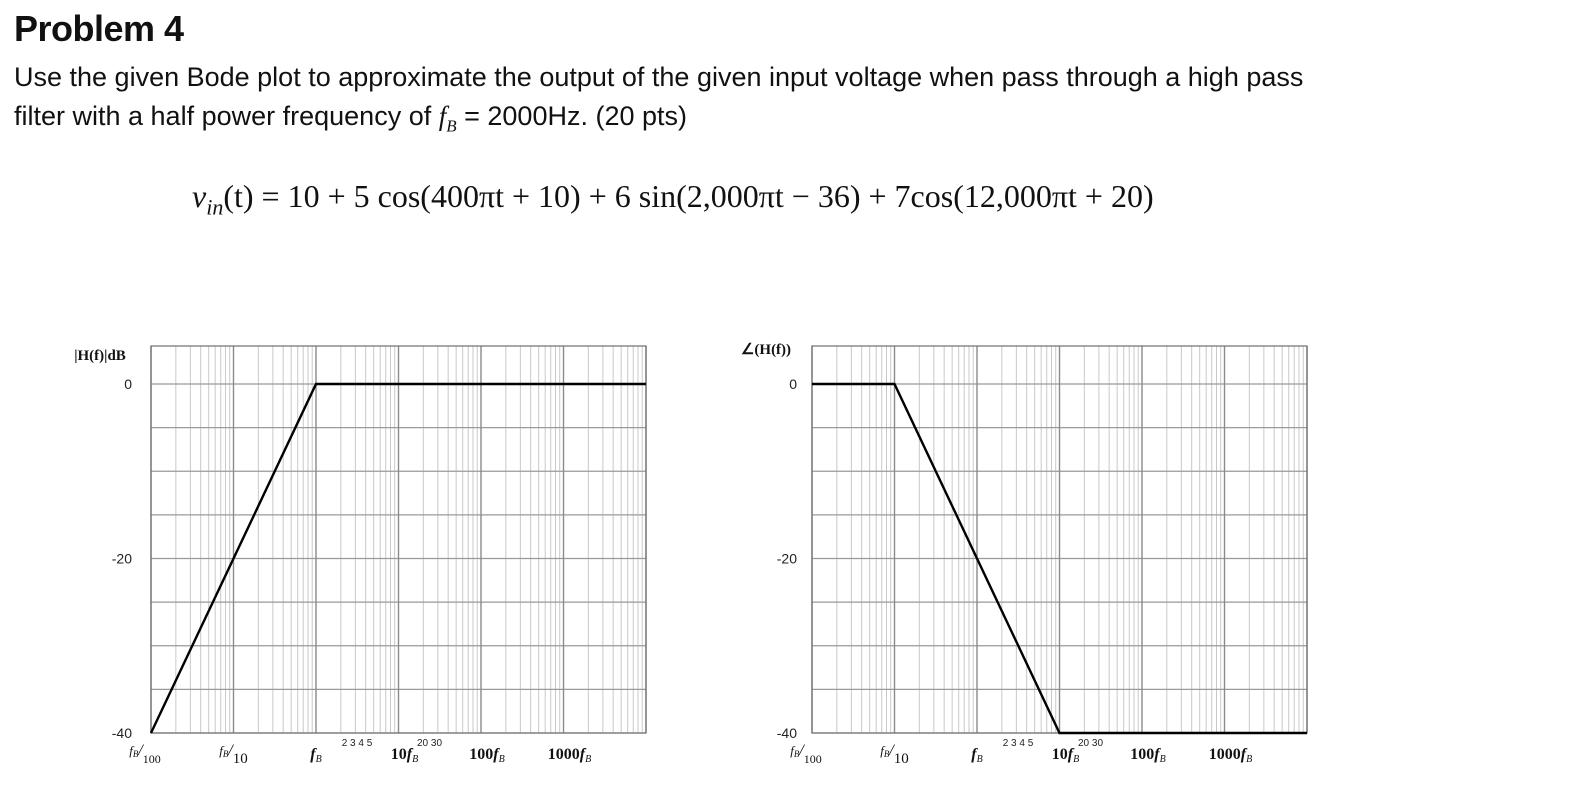 The height and width of the screenshot is (797, 1574). I want to click on eq-lhs-var: v, so click(199, 196).